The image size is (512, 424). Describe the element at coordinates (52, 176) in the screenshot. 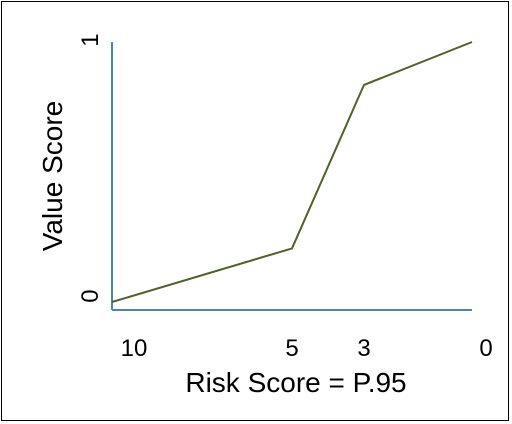

I see `y-axis-label: Value Score` at that location.